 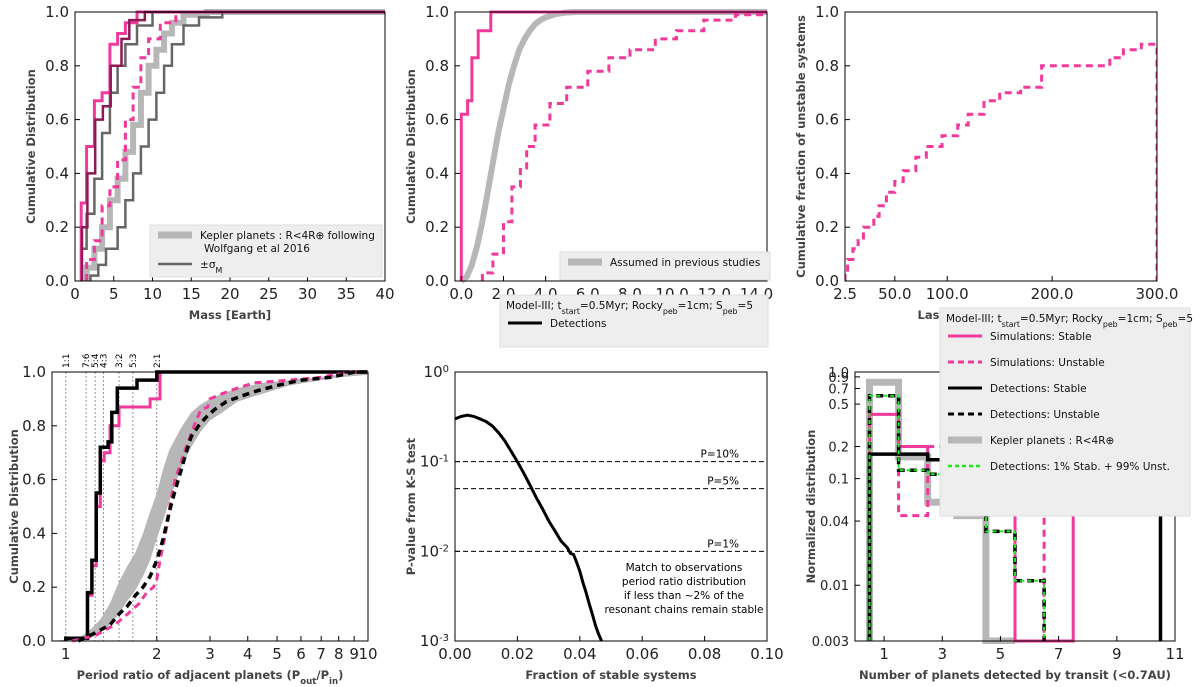 I want to click on x-tick-label: 100.0, so click(x=947, y=294).